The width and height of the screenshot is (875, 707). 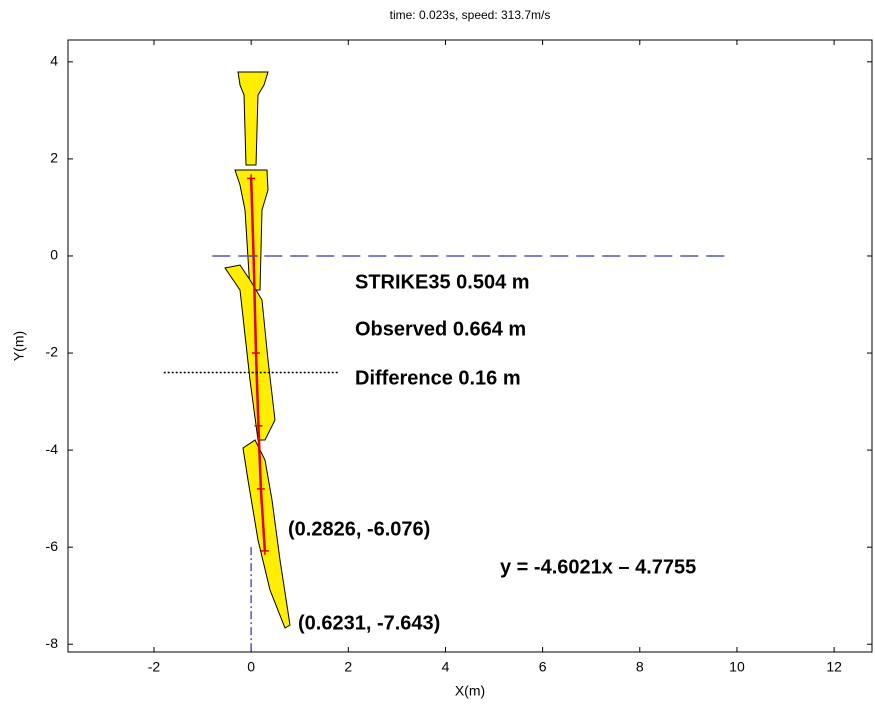 I want to click on series-line, so click(x=258, y=364).